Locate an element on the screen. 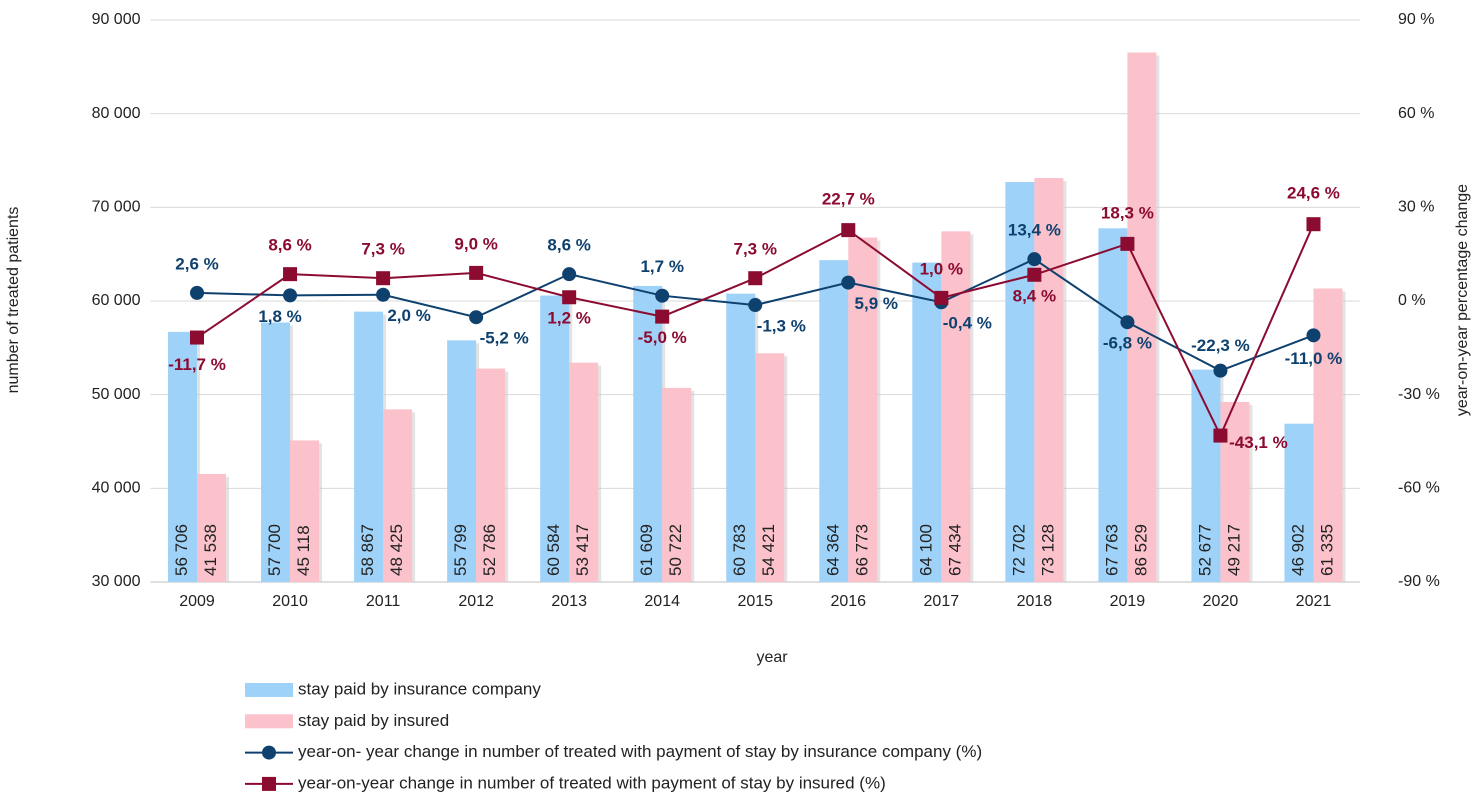  y2-tick-label: -30 % is located at coordinates (1419, 394).